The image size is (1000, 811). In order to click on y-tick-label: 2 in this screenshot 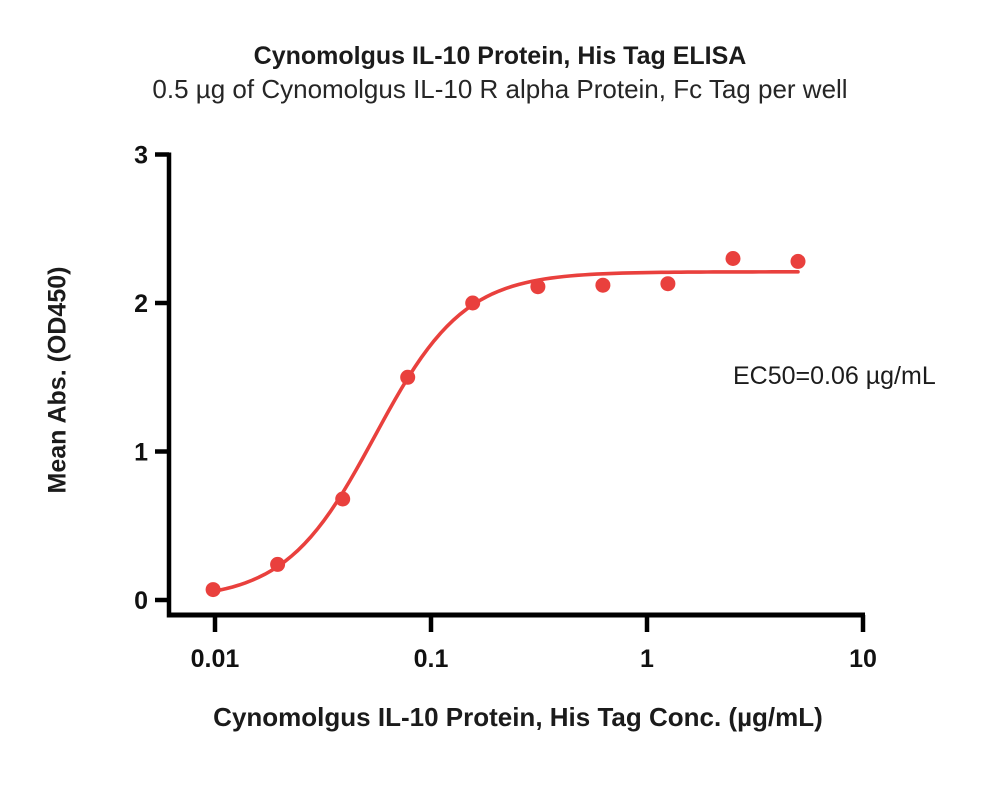, I will do `click(141, 304)`.